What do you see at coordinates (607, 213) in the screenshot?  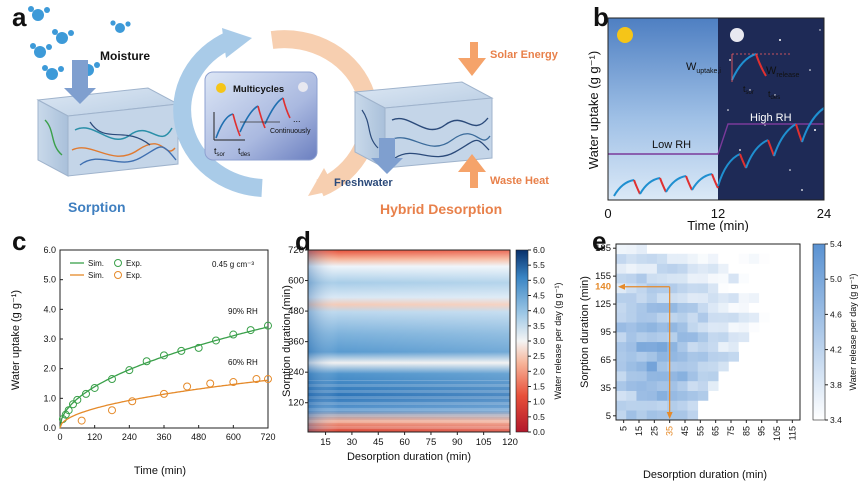 I see `b-x-tick-0: 0` at bounding box center [607, 213].